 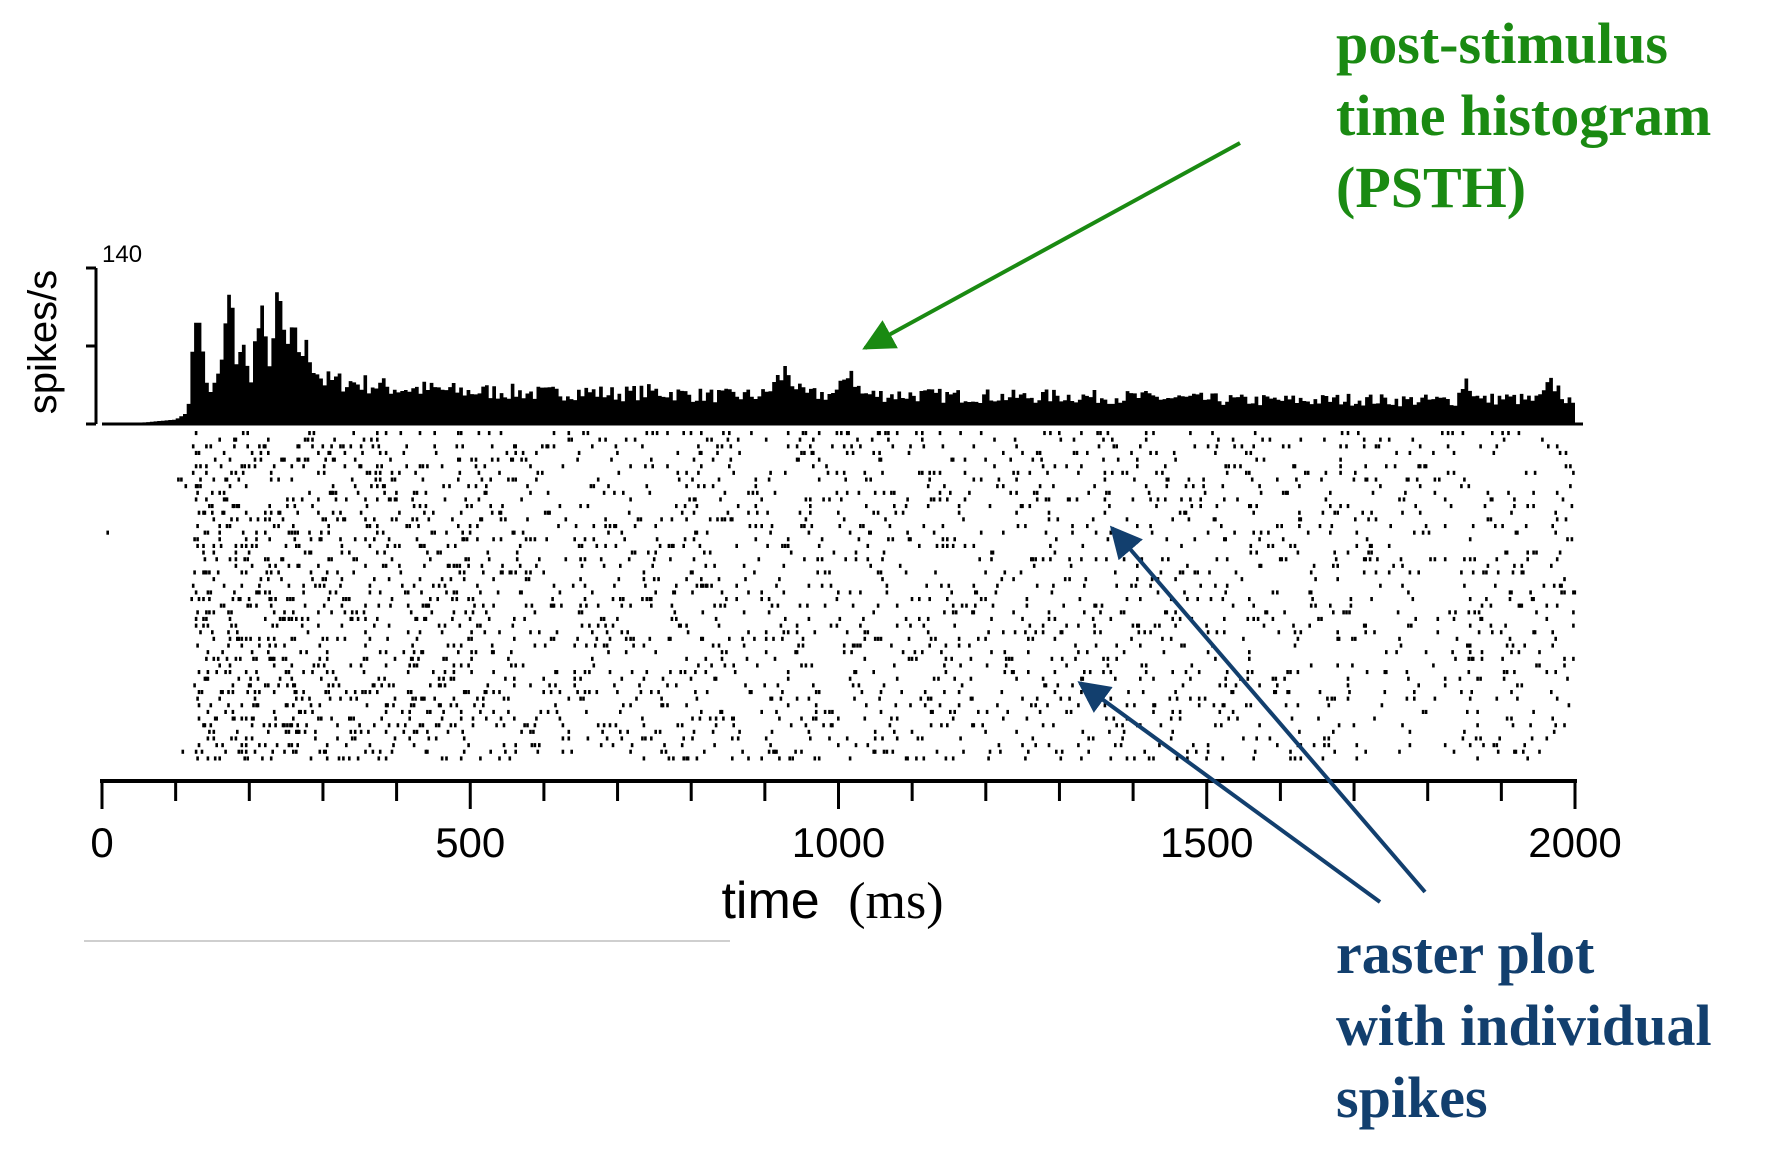 What do you see at coordinates (470, 842) in the screenshot?
I see `tick-label-500: 500` at bounding box center [470, 842].